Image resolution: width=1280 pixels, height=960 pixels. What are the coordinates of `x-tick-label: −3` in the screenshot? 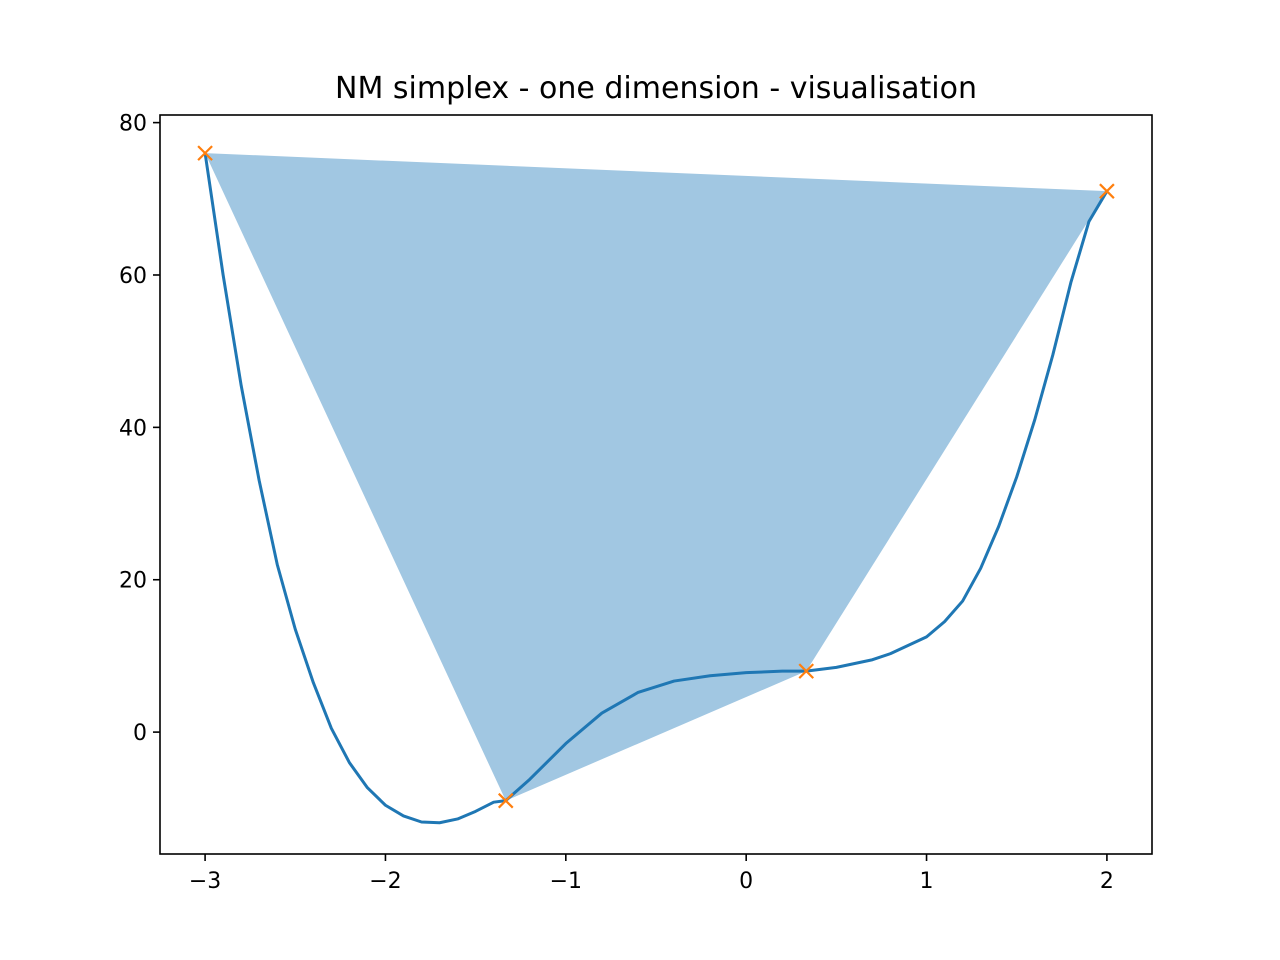 It's located at (205, 881).